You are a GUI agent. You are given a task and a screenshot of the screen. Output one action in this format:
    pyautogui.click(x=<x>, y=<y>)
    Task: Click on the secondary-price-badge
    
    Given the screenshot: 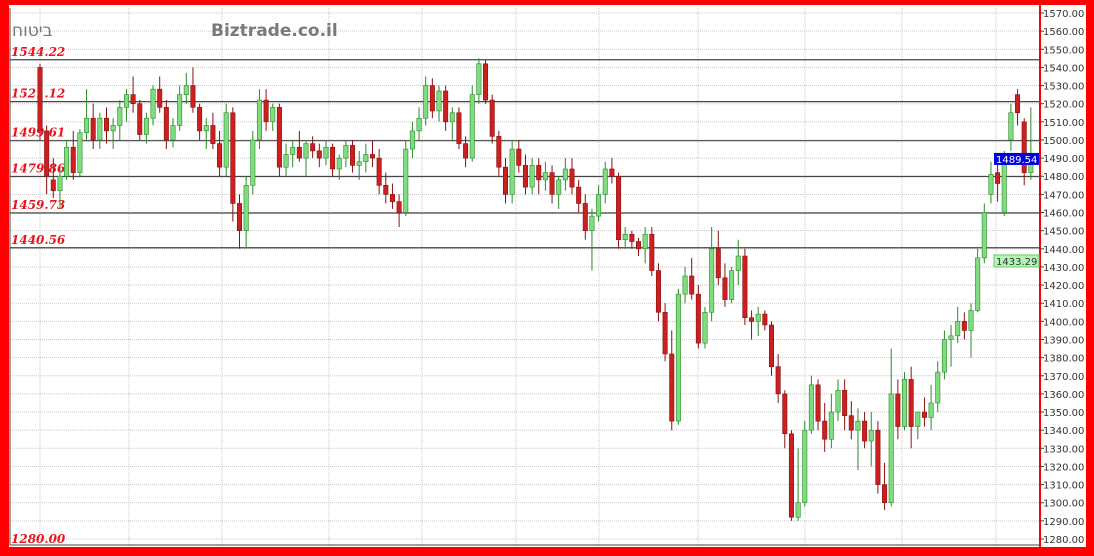 What is the action you would take?
    pyautogui.click(x=1016, y=261)
    